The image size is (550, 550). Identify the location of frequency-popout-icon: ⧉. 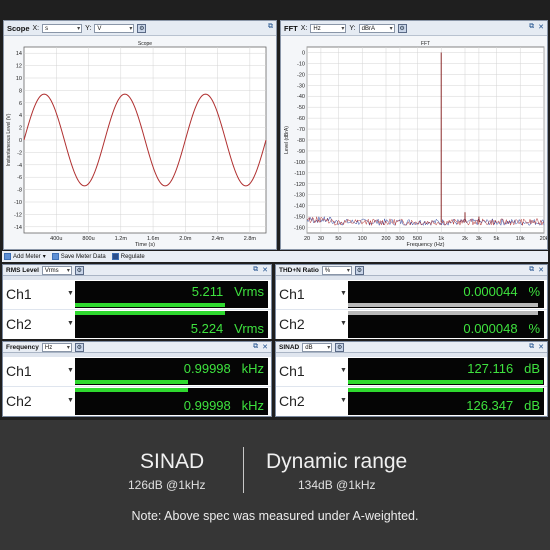
(255, 347).